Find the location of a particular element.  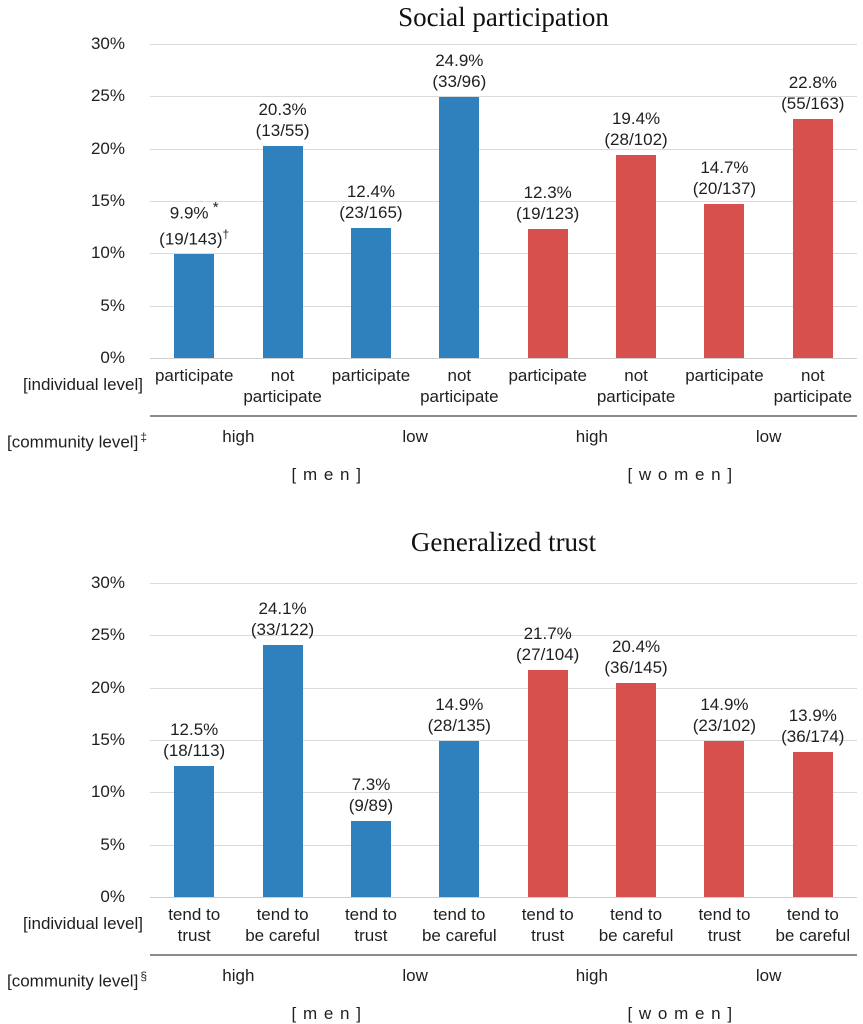

bar-pct-label: 7.3% is located at coordinates (371, 784).